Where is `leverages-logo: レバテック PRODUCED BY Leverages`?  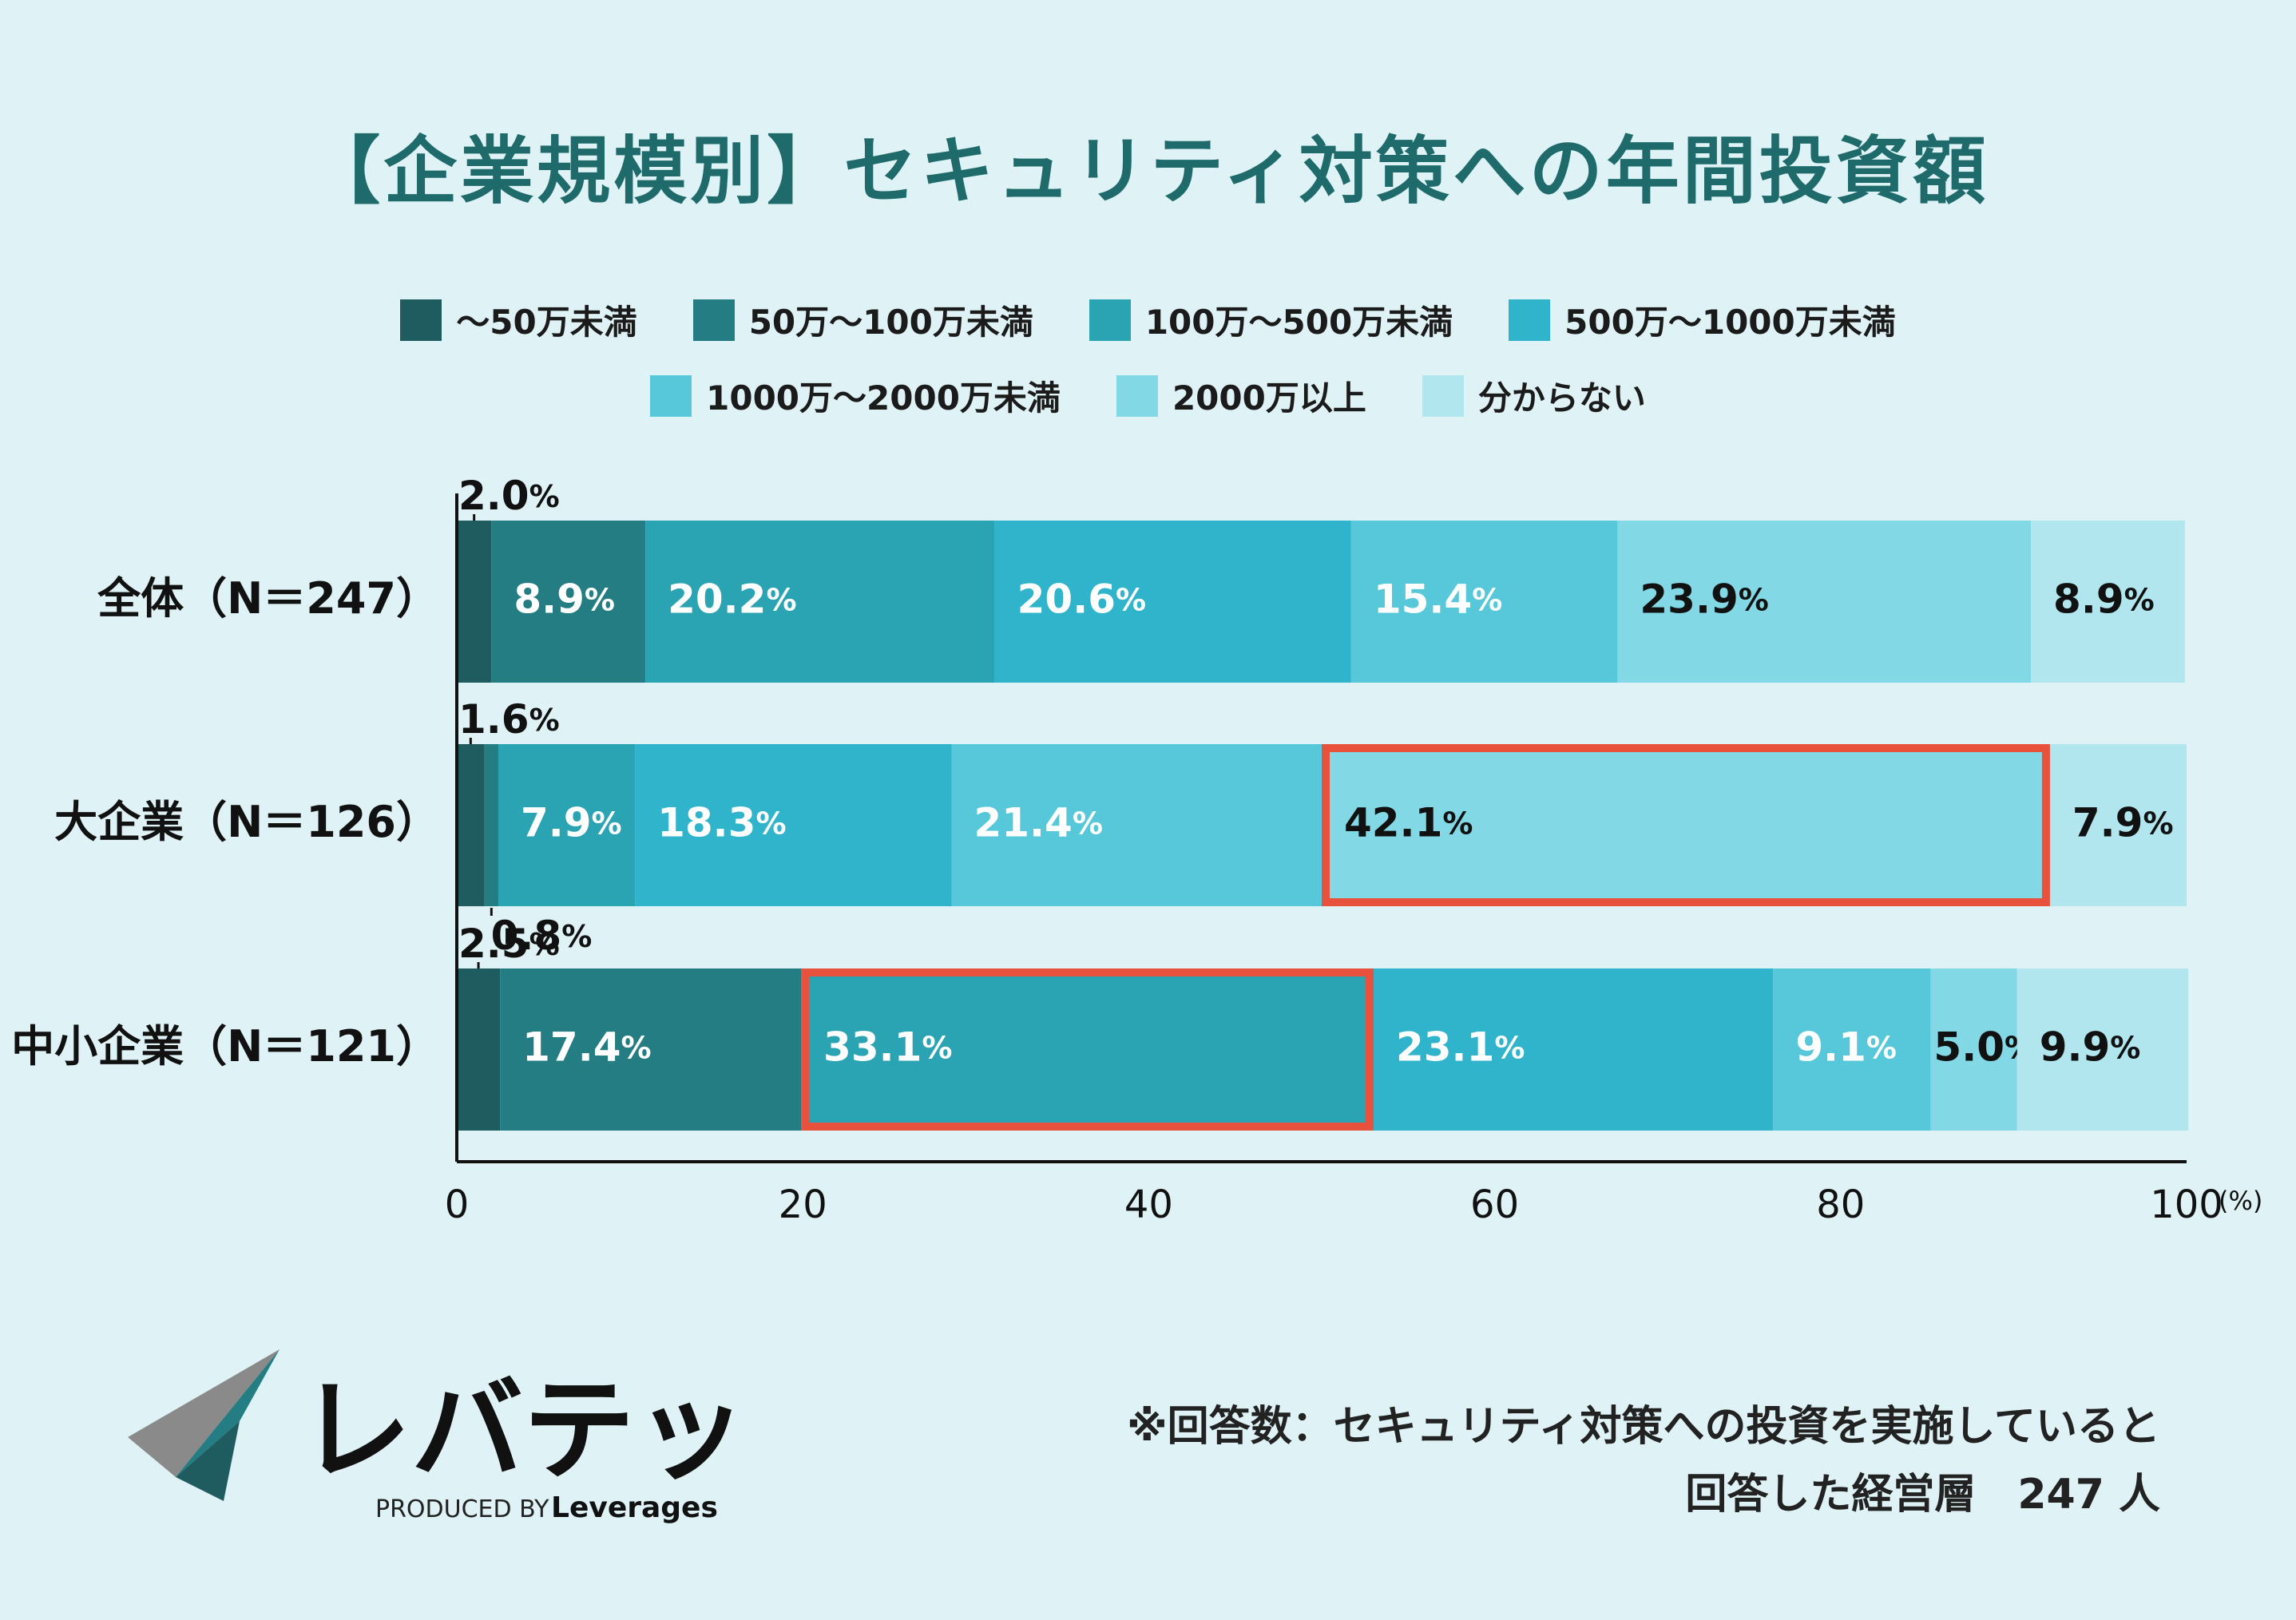 leverages-logo: レバテック PRODUCED BY Leverages is located at coordinates (440, 1436).